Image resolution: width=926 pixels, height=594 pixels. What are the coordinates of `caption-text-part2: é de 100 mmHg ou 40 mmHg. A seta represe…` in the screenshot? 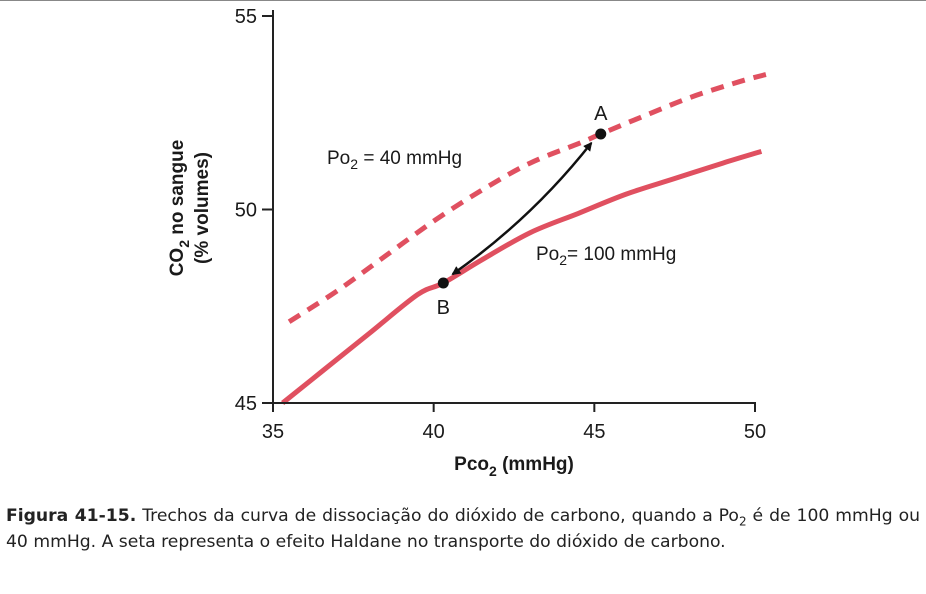 It's located at (463, 529).